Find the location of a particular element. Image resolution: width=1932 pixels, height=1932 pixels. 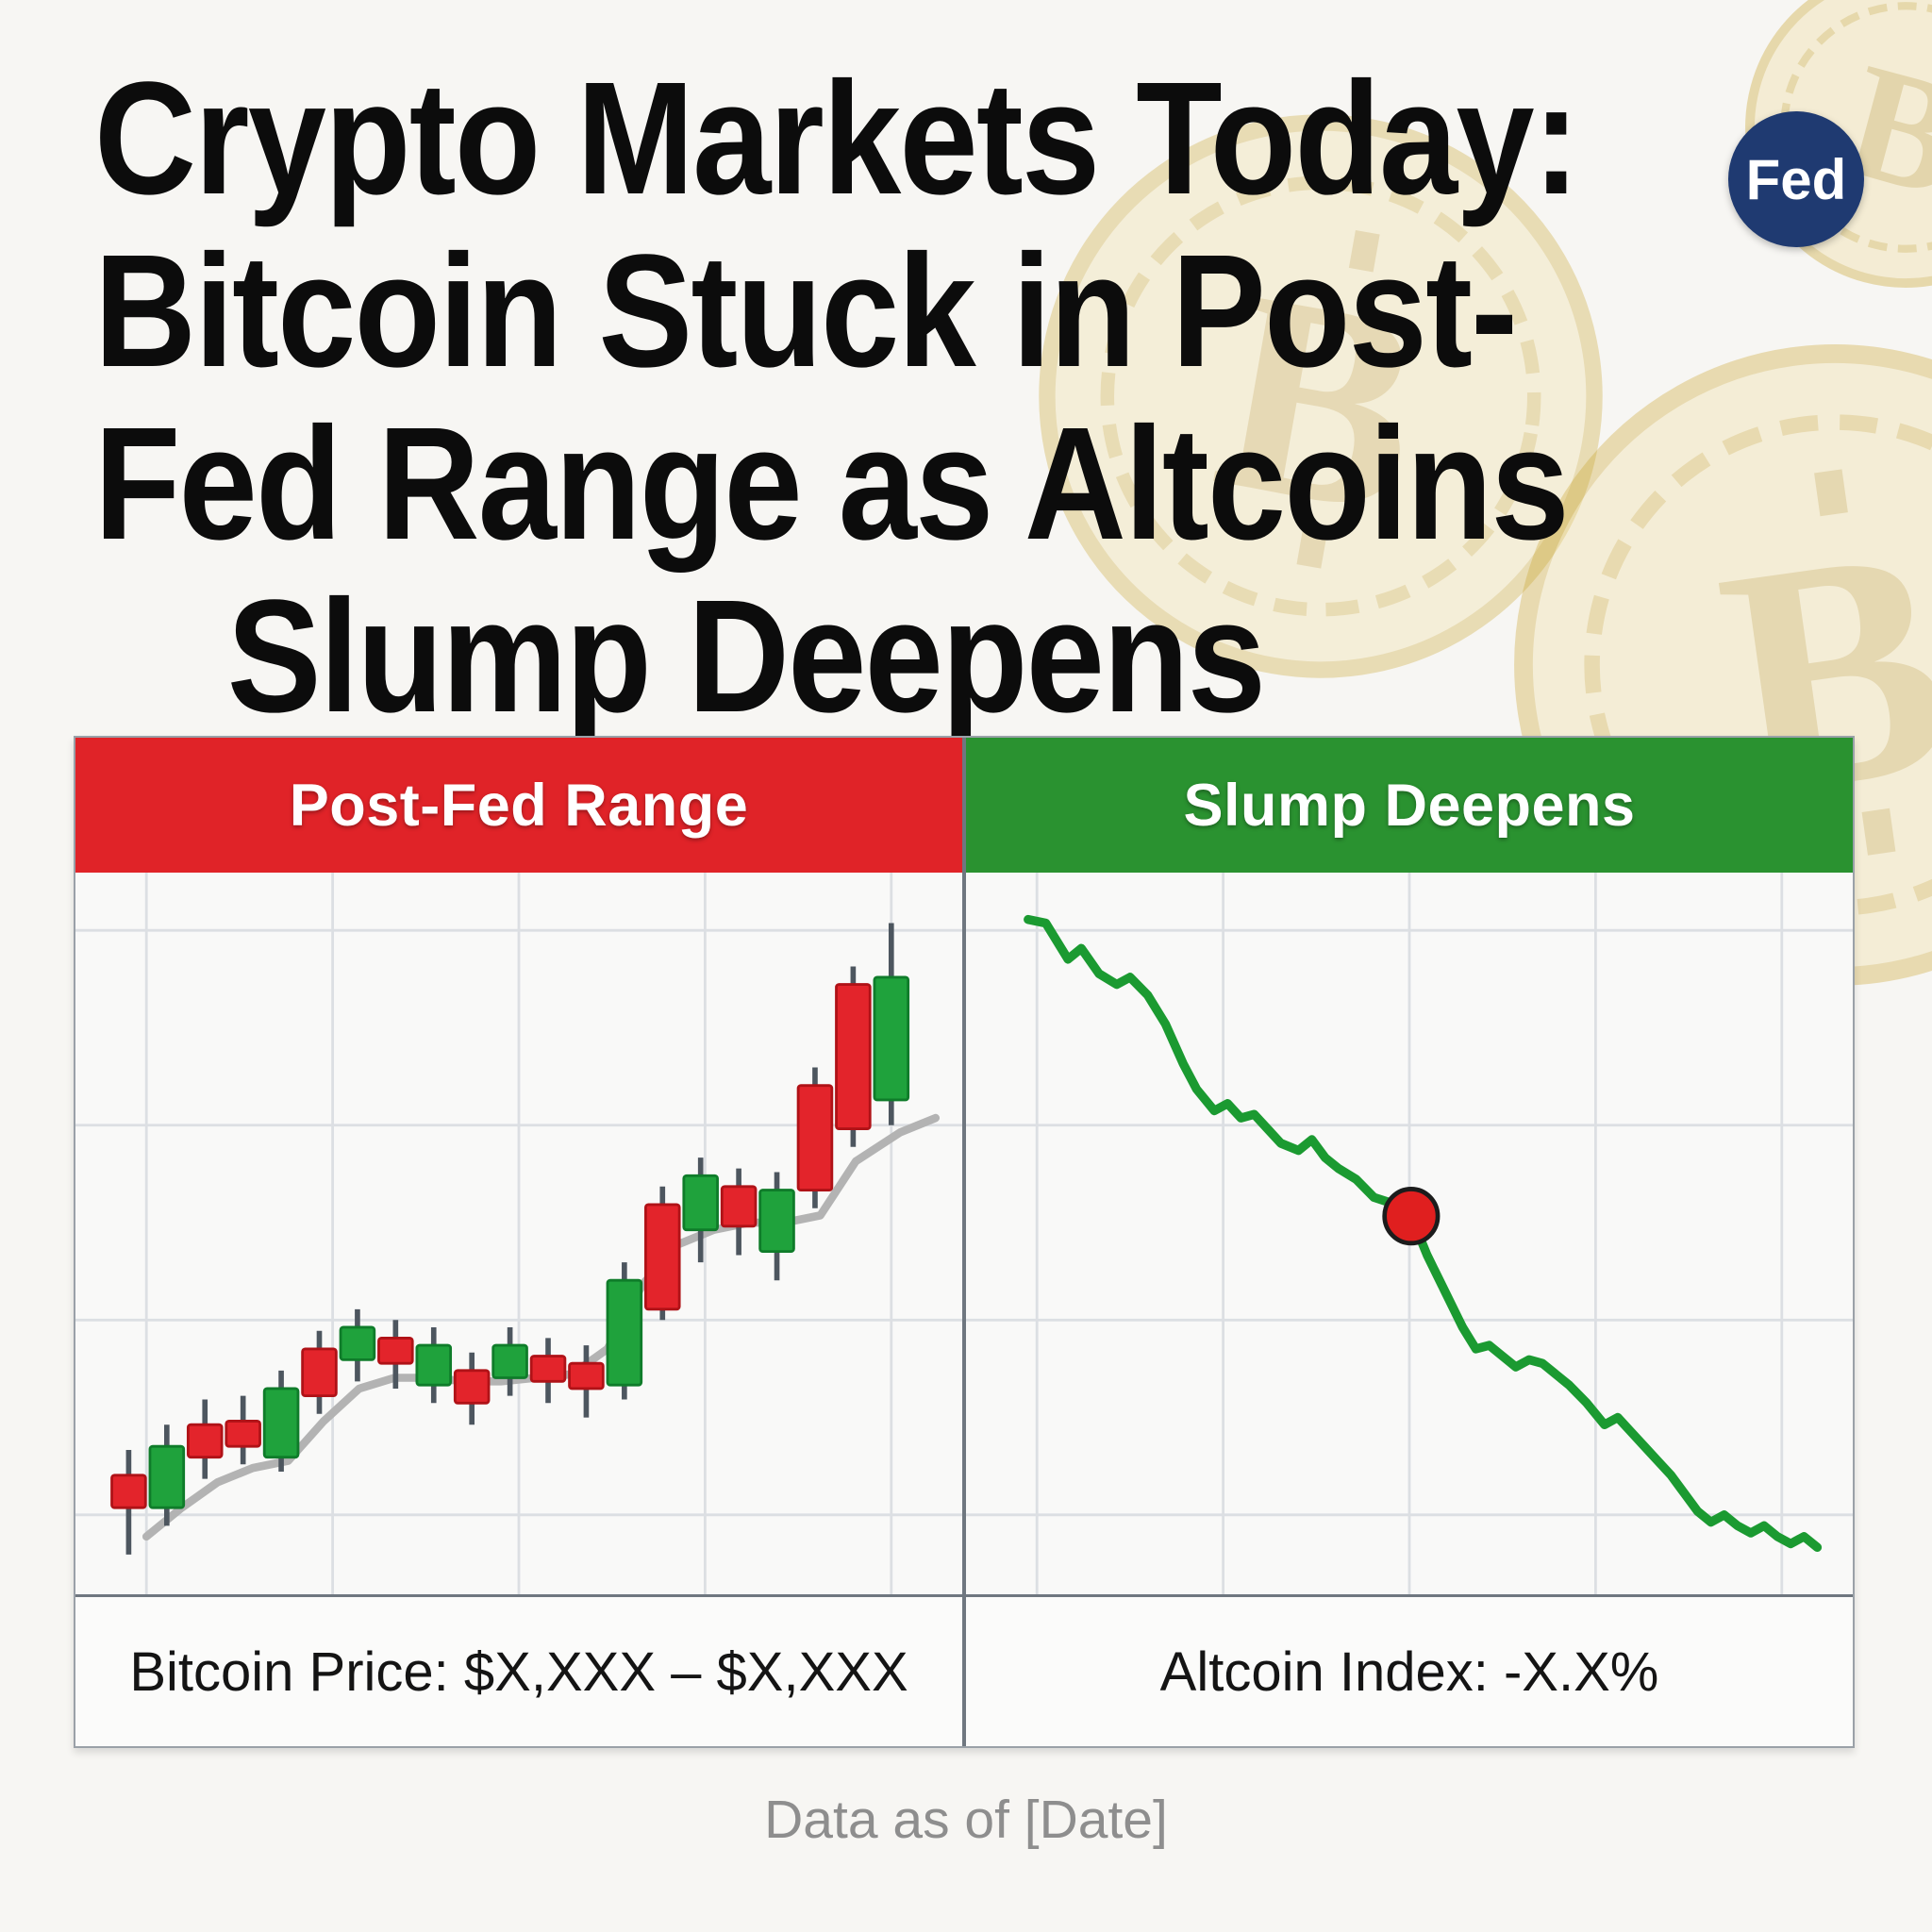

altcoin-index-label: Altcoin Index: -X.X% is located at coordinates (1410, 1670).